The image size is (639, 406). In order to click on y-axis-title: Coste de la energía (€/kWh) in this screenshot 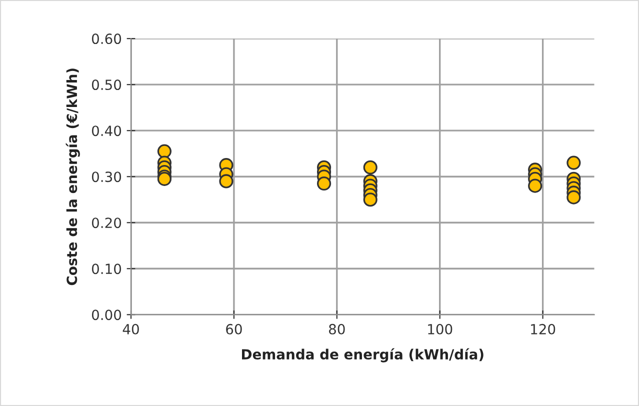, I will do `click(73, 177)`.